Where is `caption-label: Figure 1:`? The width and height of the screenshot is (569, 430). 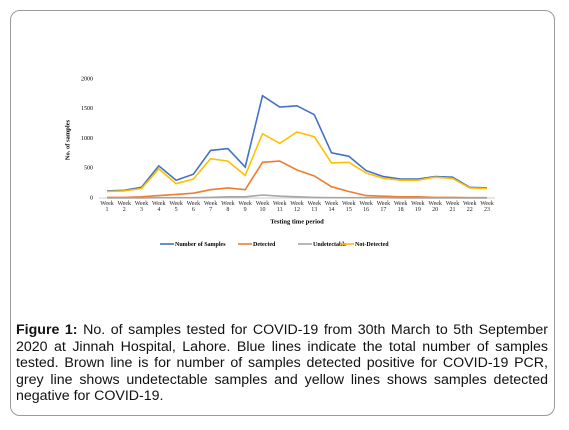 caption-label: Figure 1: is located at coordinates (47, 330).